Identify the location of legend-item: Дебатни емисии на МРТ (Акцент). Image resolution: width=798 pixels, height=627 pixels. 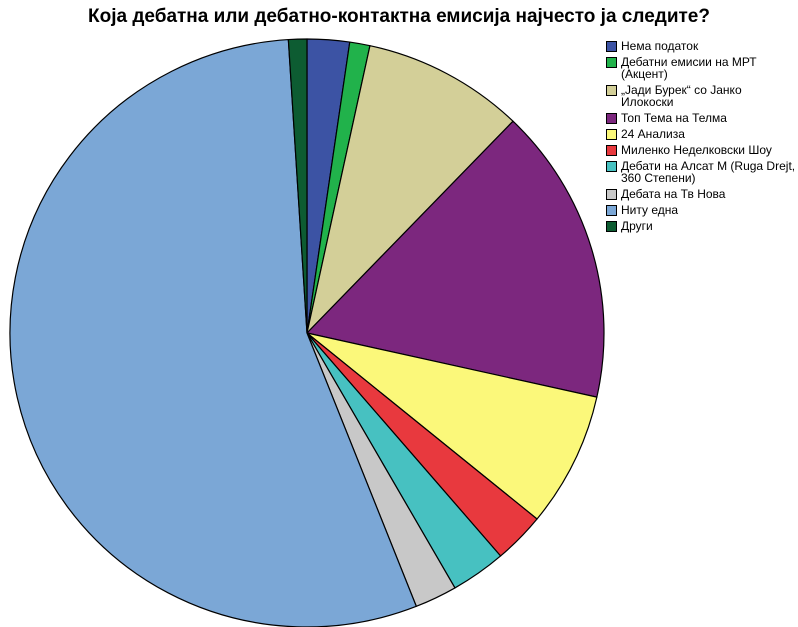
(701, 68).